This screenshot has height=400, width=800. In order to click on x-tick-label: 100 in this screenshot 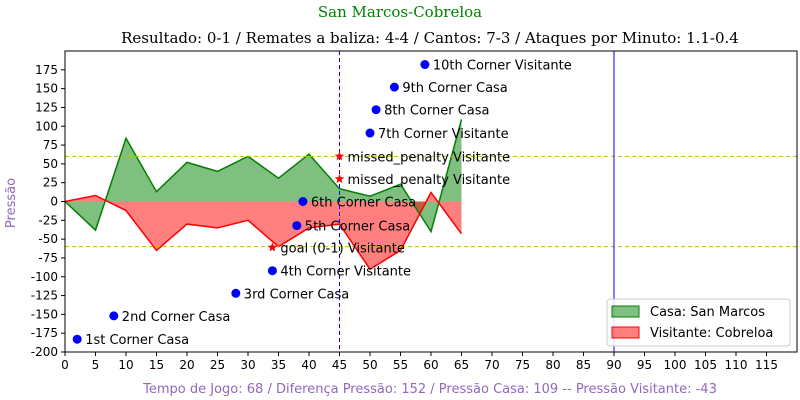, I will do `click(675, 365)`.